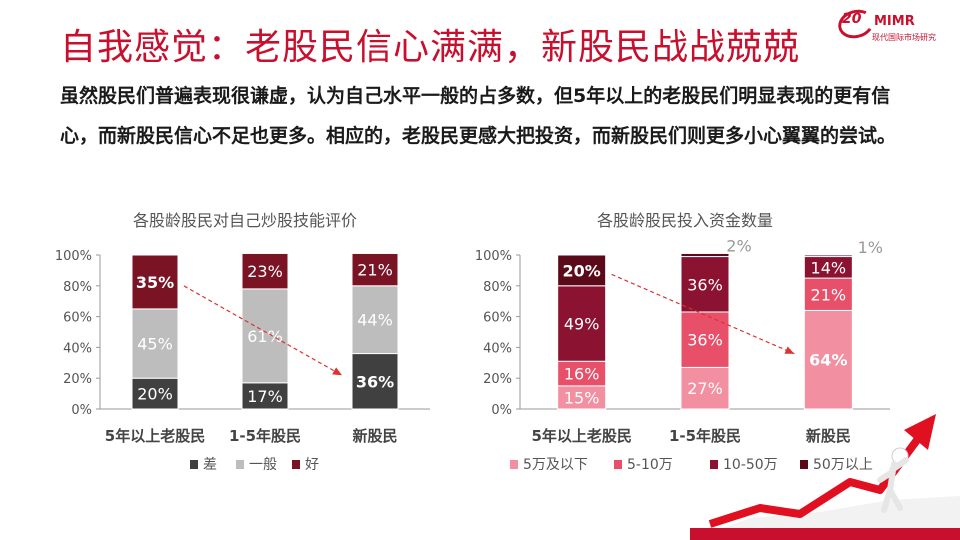  What do you see at coordinates (843, 465) in the screenshot?
I see `legend-label: 50万以上` at bounding box center [843, 465].